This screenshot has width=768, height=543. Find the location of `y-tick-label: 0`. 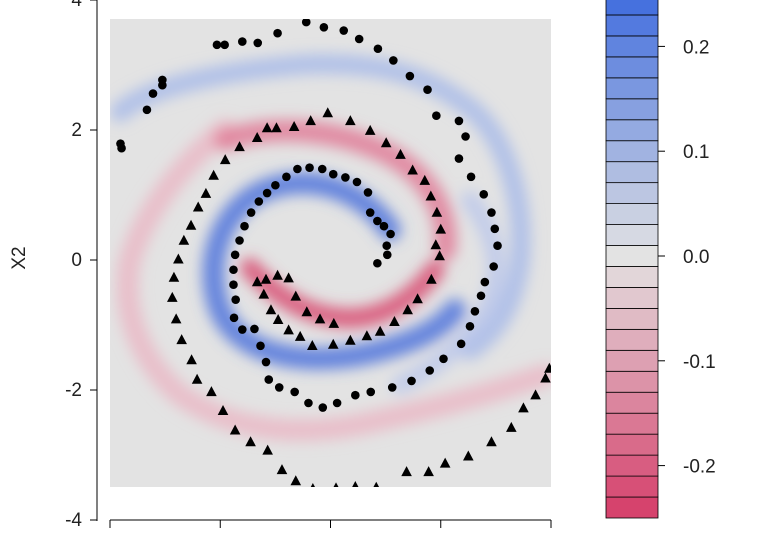

y-tick-label: 0 is located at coordinates (76, 260).